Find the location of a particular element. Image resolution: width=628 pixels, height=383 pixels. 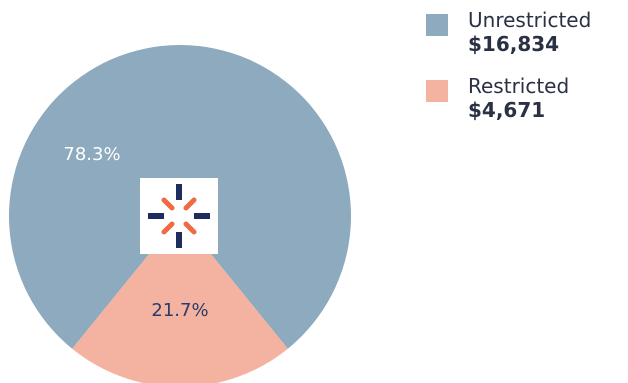

legend-value-unrestricted: $16,834 is located at coordinates (514, 44).